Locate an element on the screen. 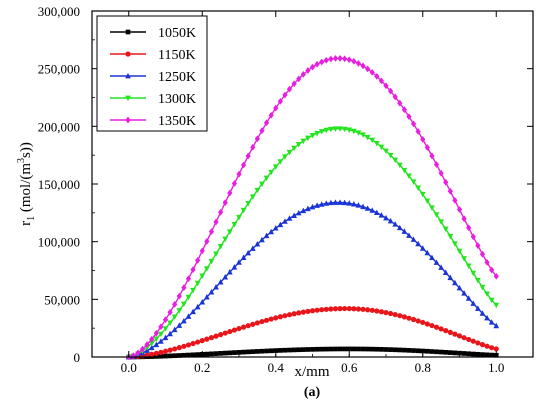 This screenshot has height=401, width=550. x-tick-label: 0.0 is located at coordinates (129, 367).